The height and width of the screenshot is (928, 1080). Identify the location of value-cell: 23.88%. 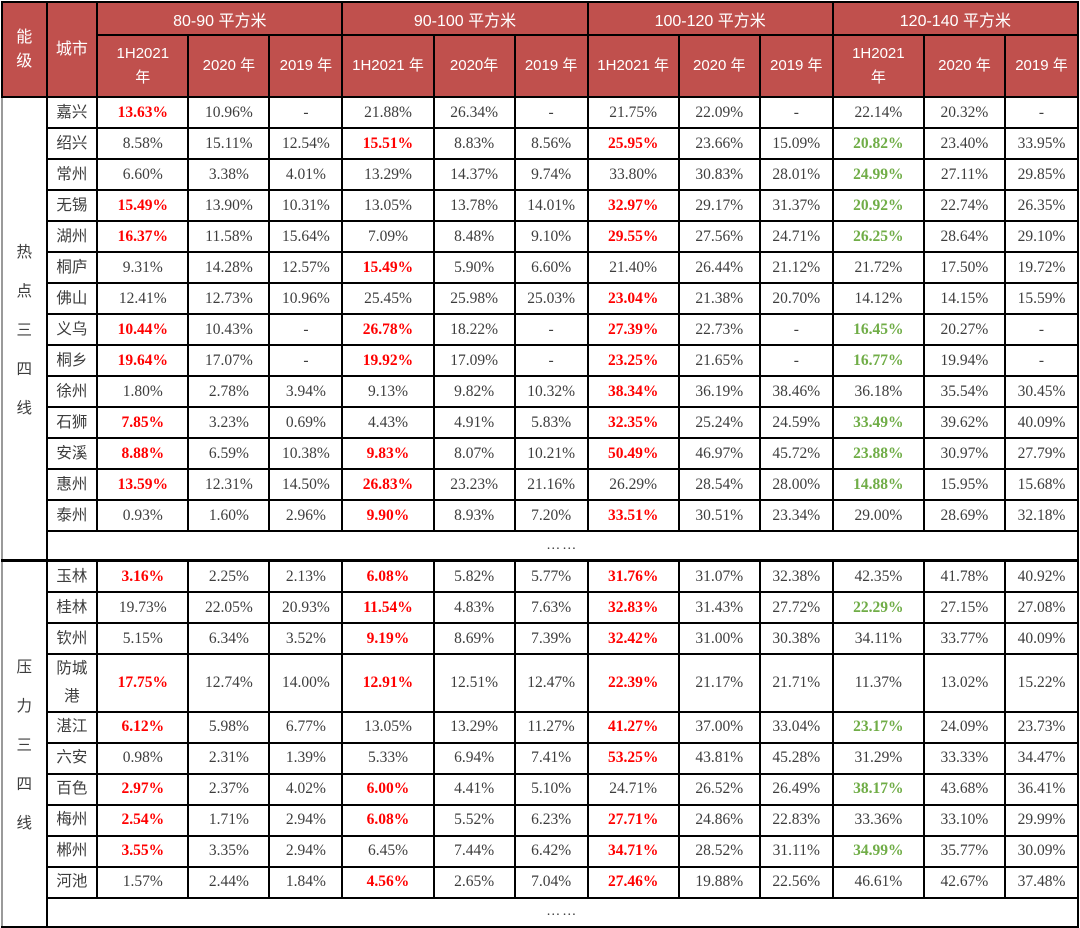
(878, 453).